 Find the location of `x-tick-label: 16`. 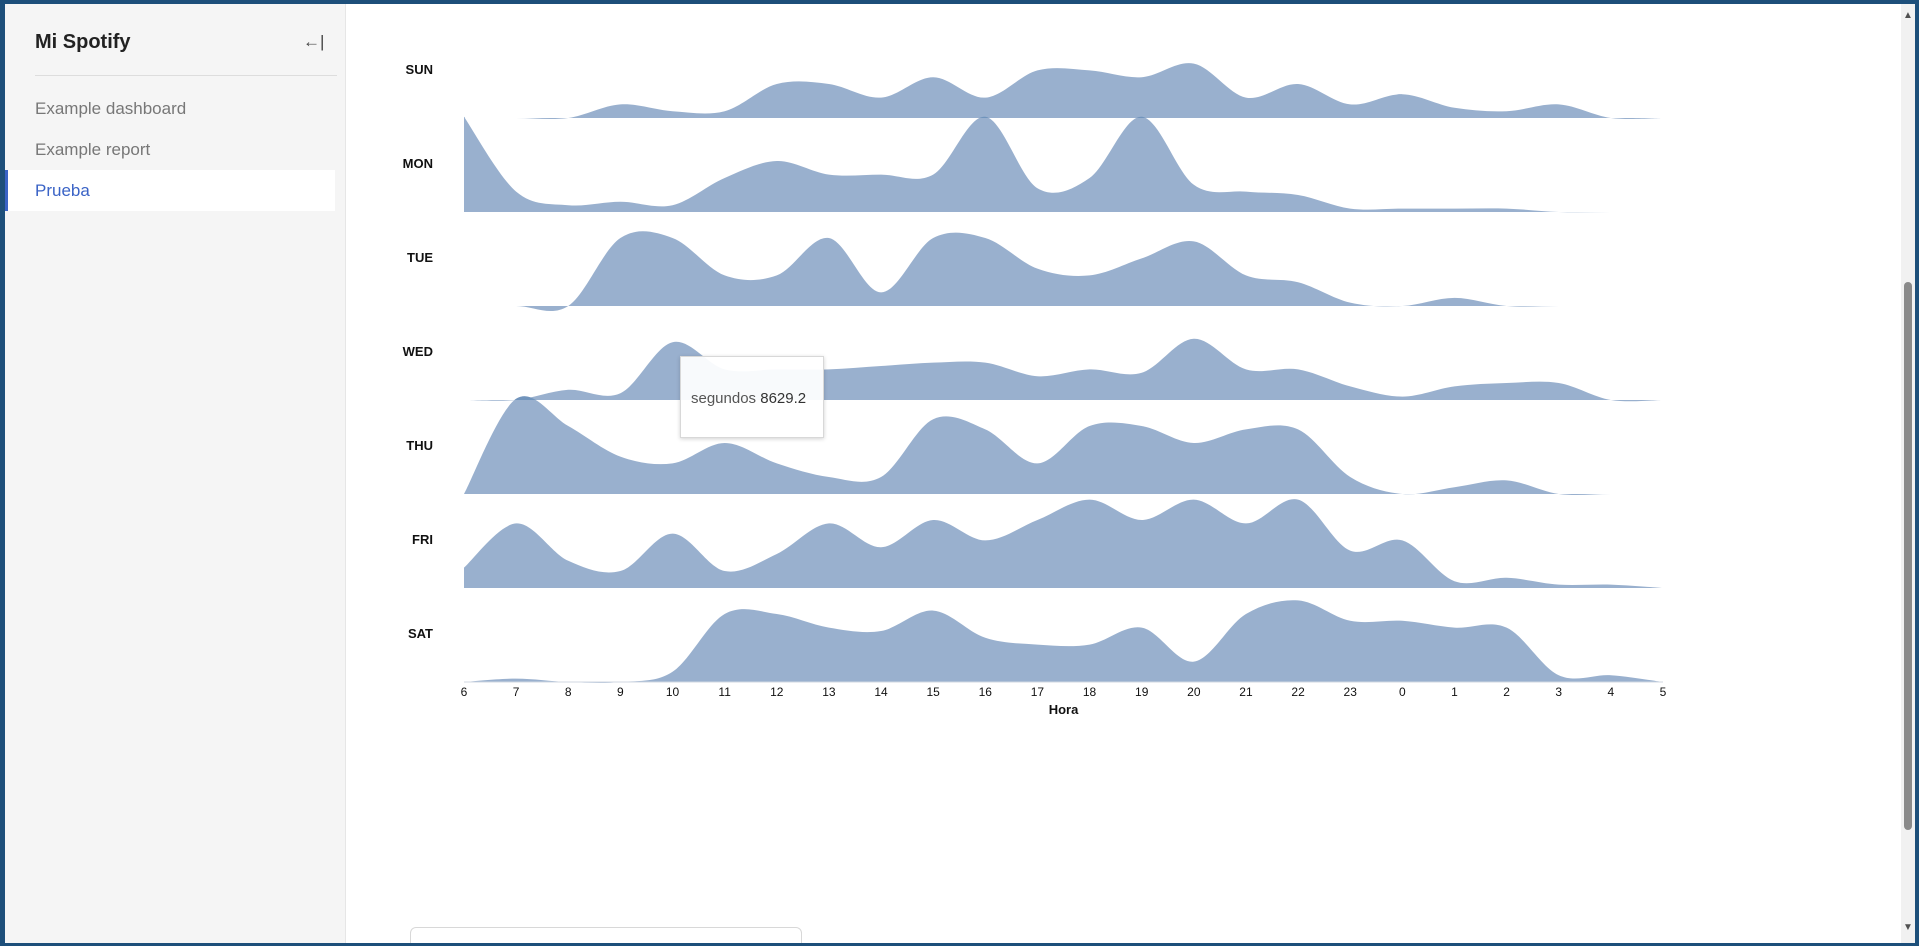

x-tick-label: 16 is located at coordinates (986, 692).